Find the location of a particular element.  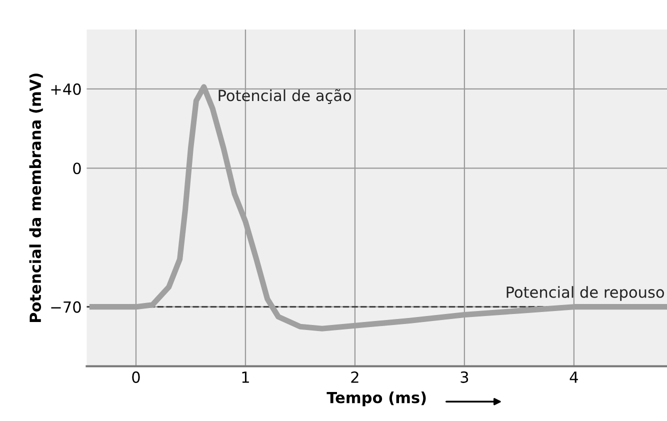

x-tick-label: 3 is located at coordinates (464, 377).